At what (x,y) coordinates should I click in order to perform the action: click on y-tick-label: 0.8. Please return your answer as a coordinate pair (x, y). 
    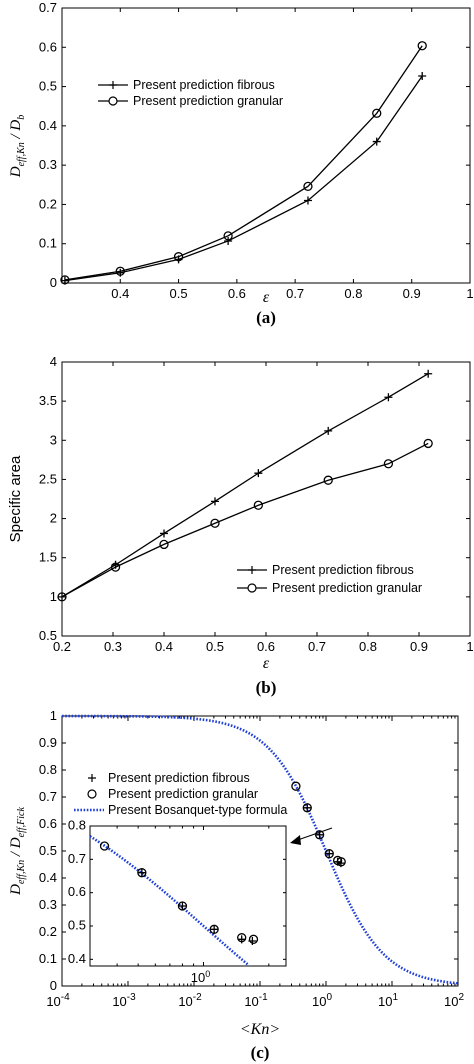
    Looking at the image, I should click on (48, 769).